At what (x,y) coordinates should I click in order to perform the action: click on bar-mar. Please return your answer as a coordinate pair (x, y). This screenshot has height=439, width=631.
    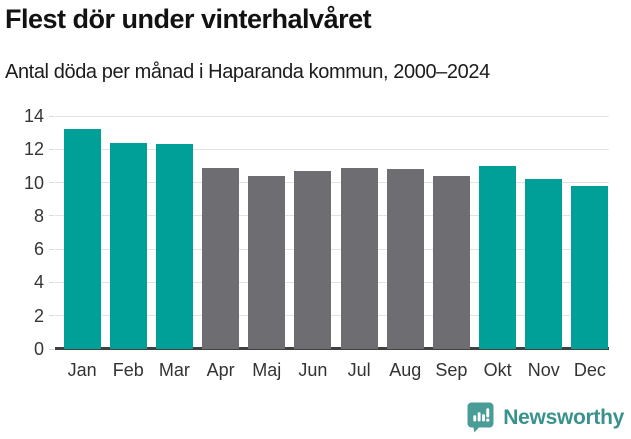
    Looking at the image, I should click on (174, 246).